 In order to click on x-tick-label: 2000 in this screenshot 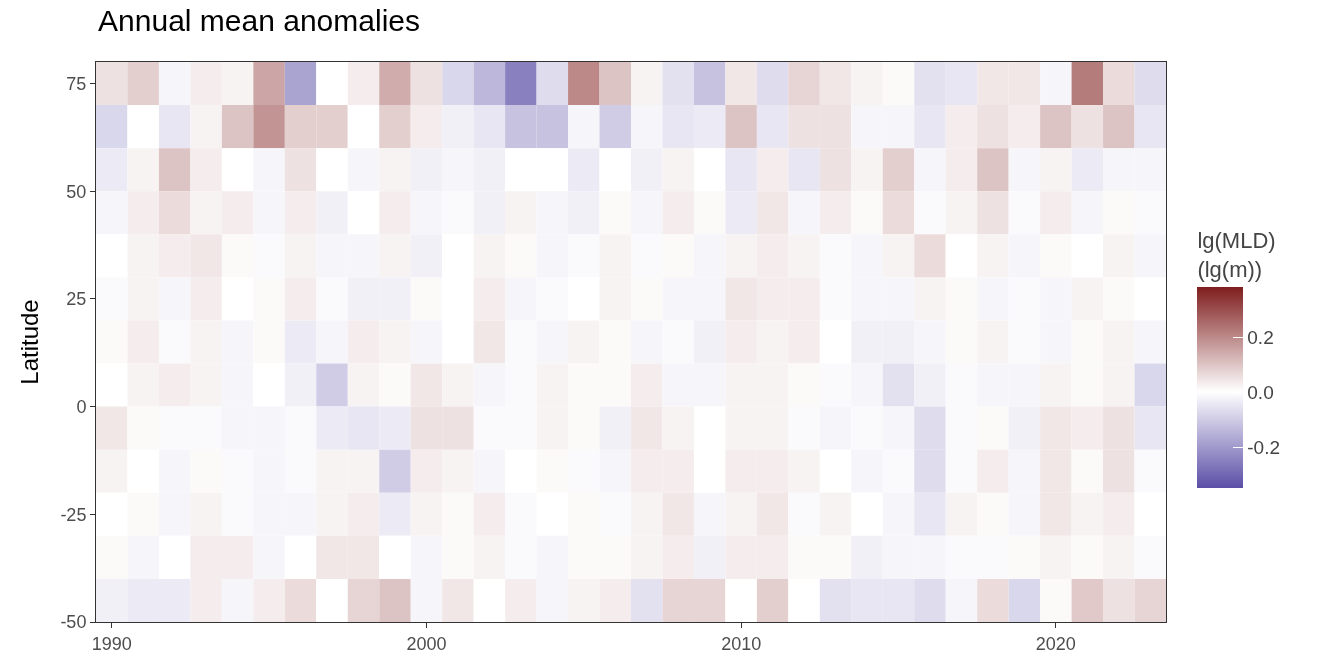, I will do `click(426, 643)`.